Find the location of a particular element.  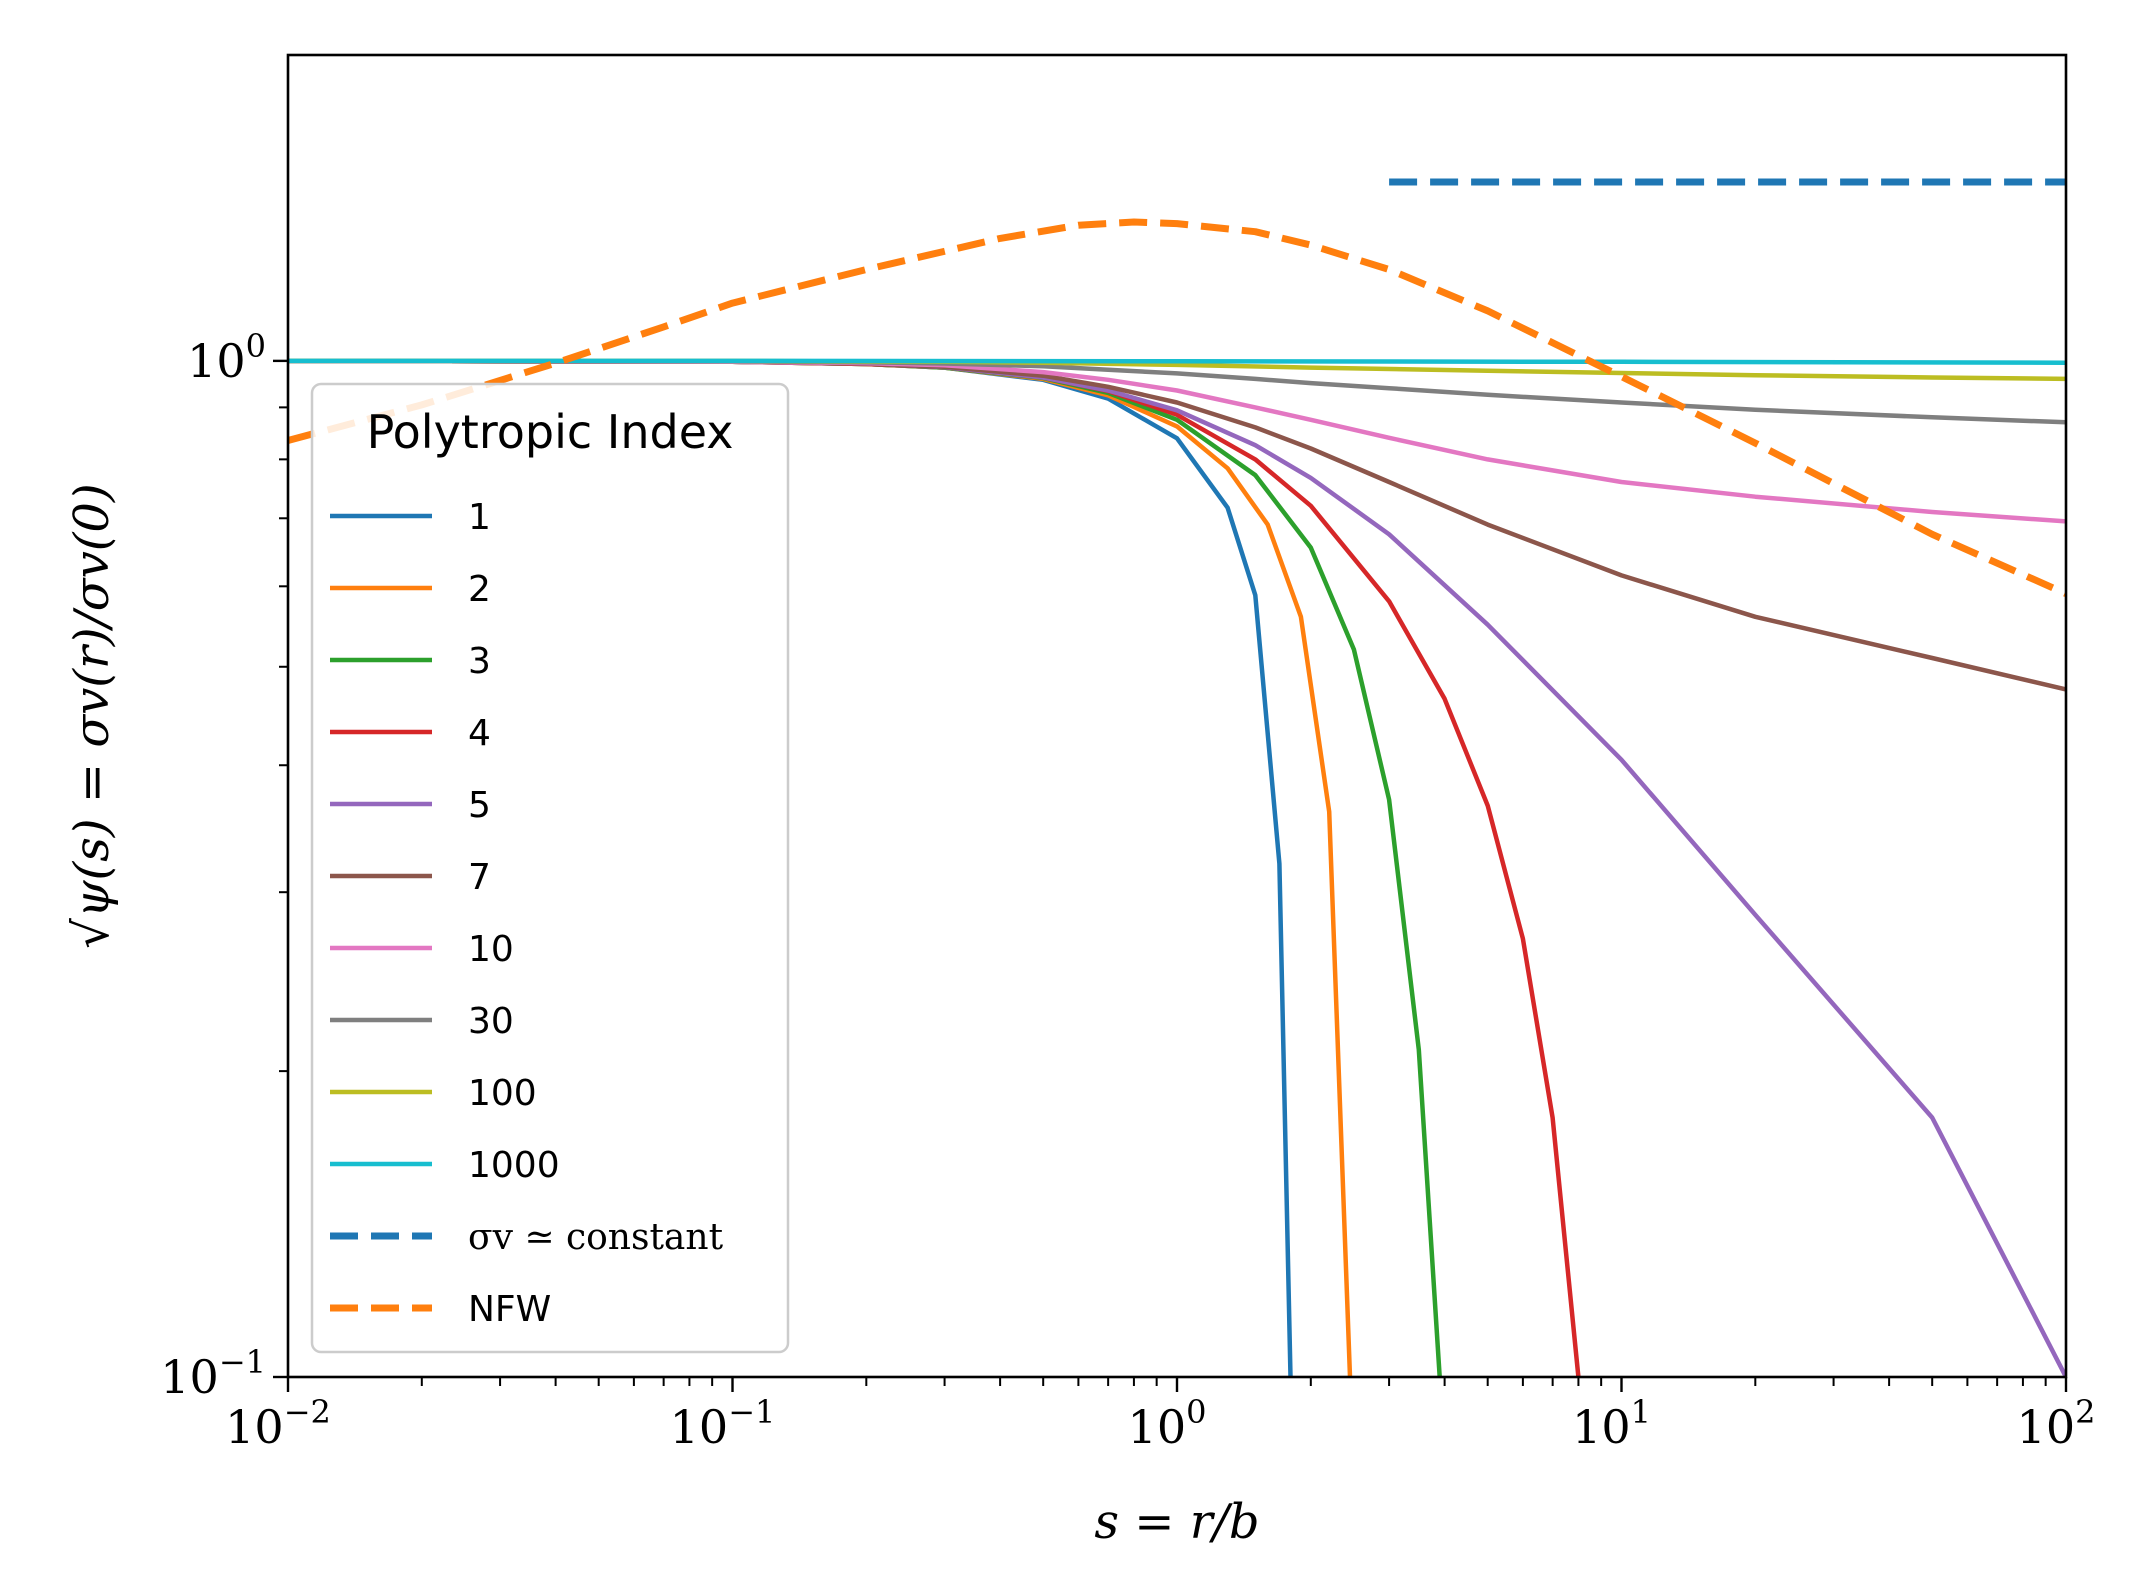

legend-title: Polytropic Index is located at coordinates (550, 432).